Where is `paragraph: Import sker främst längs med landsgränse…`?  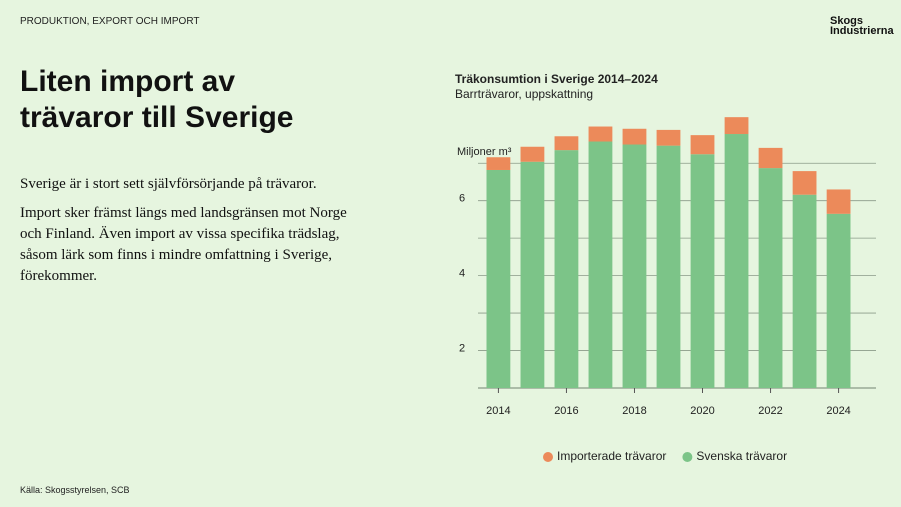 paragraph: Import sker främst längs med landsgränse… is located at coordinates (183, 244).